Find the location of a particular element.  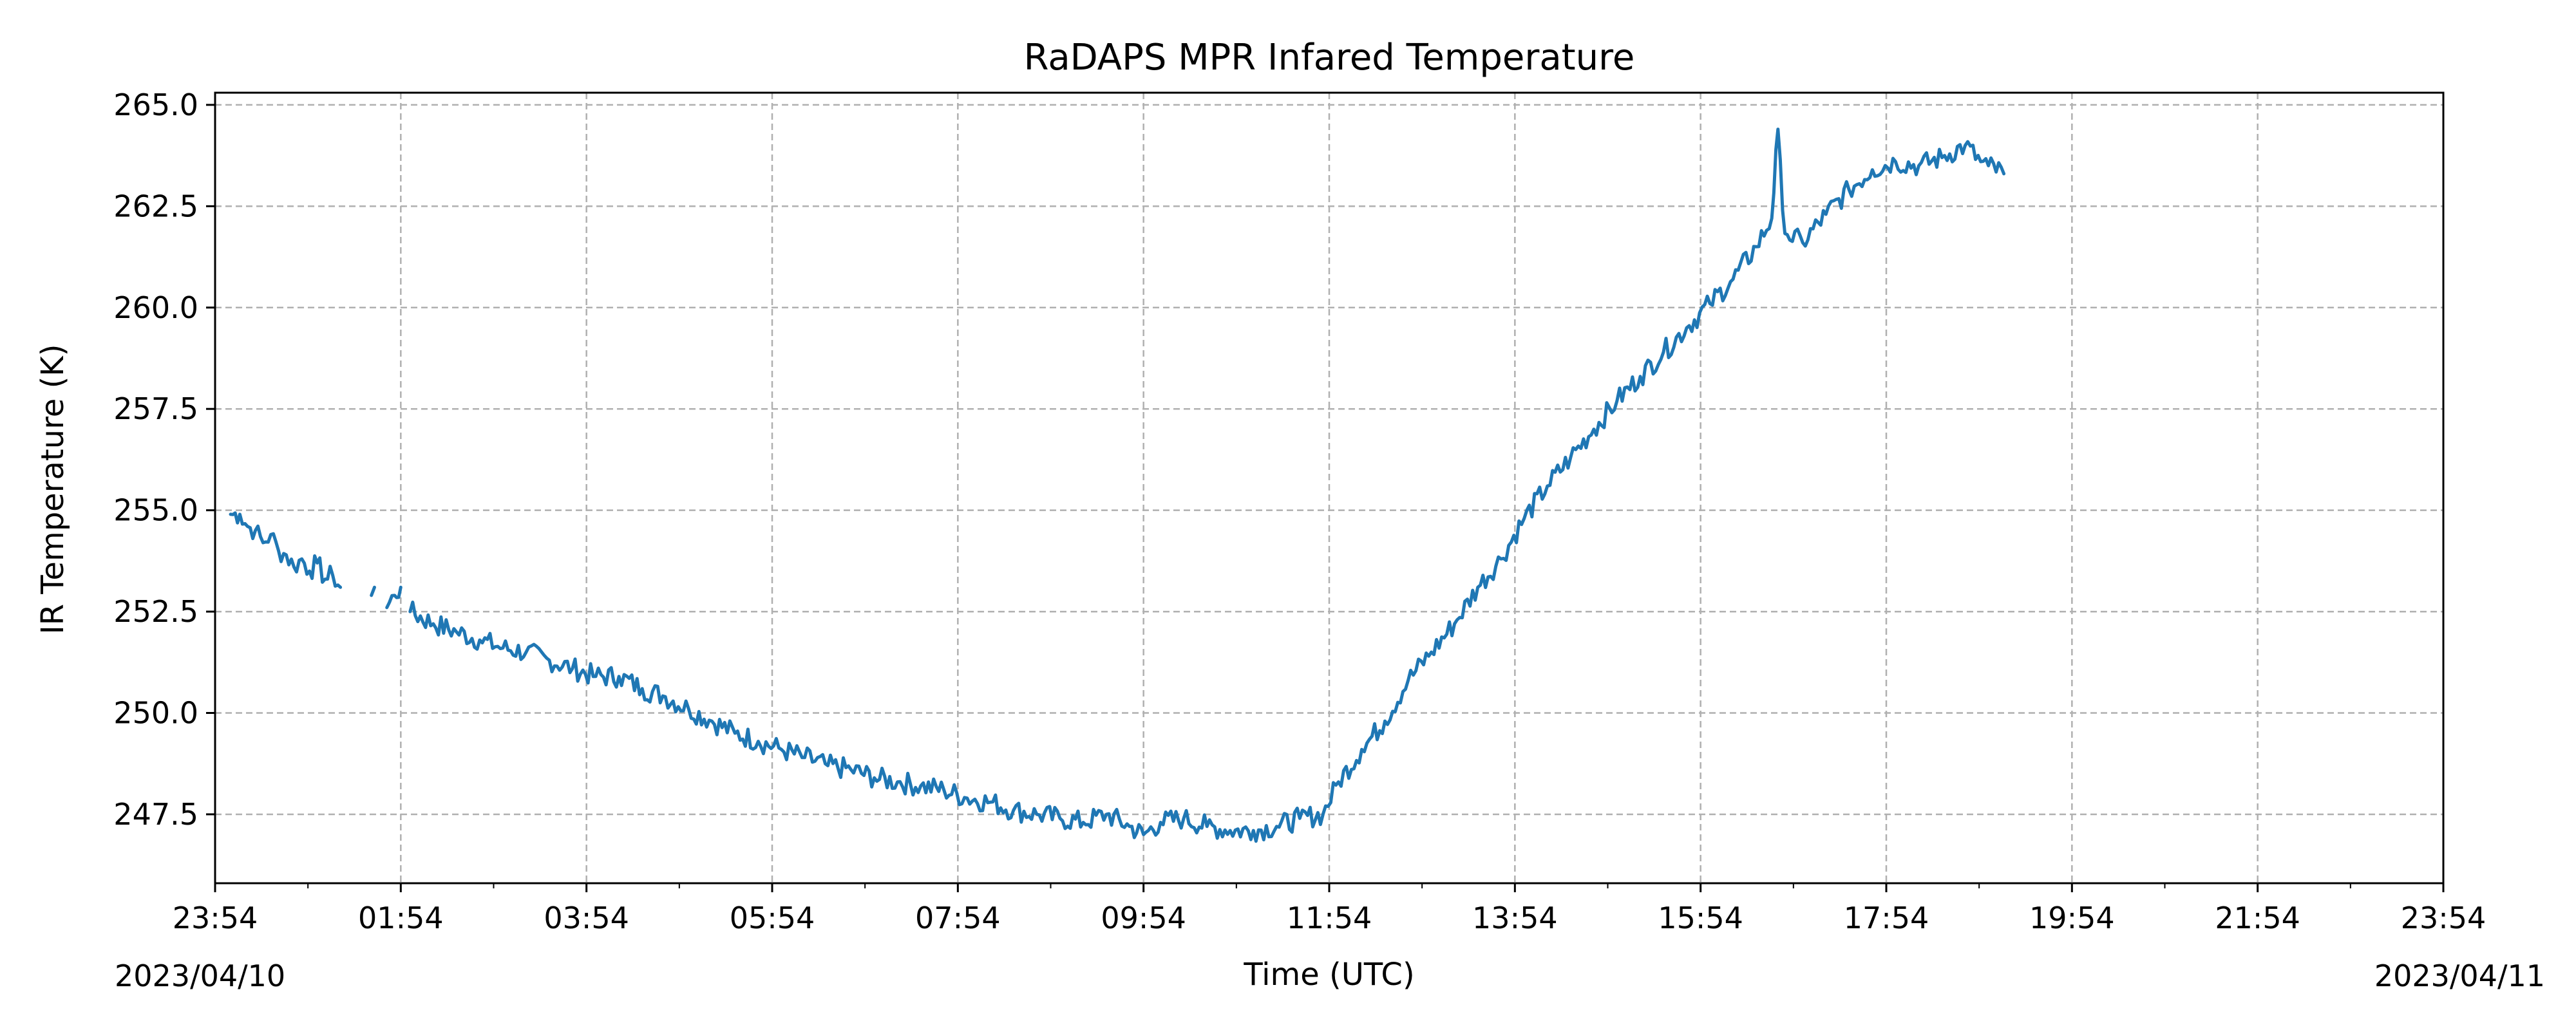

x-tick-label: 21:54 is located at coordinates (2258, 918).